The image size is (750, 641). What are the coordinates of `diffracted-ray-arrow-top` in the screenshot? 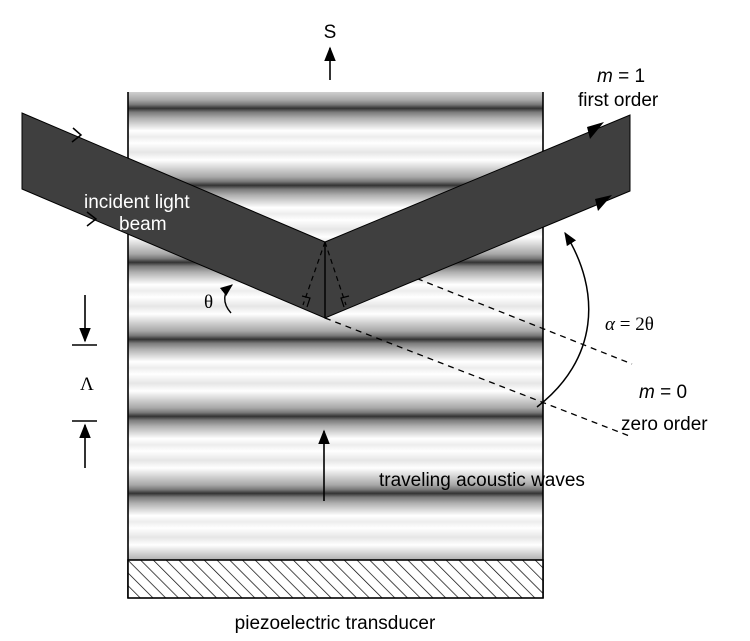 It's located at (595, 130).